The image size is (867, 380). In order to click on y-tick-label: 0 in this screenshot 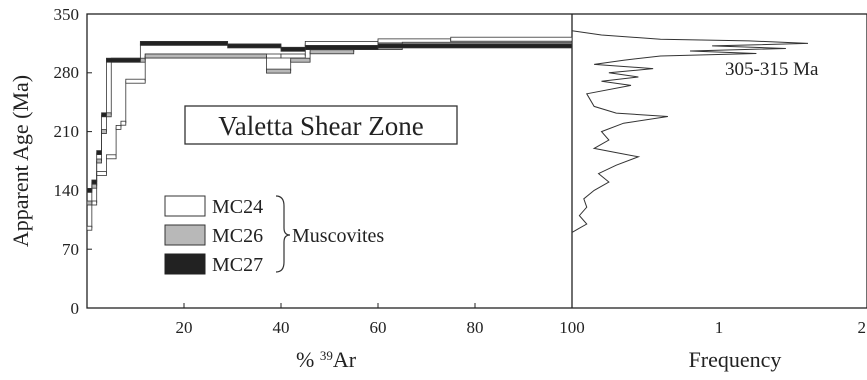, I will do `click(75, 308)`.